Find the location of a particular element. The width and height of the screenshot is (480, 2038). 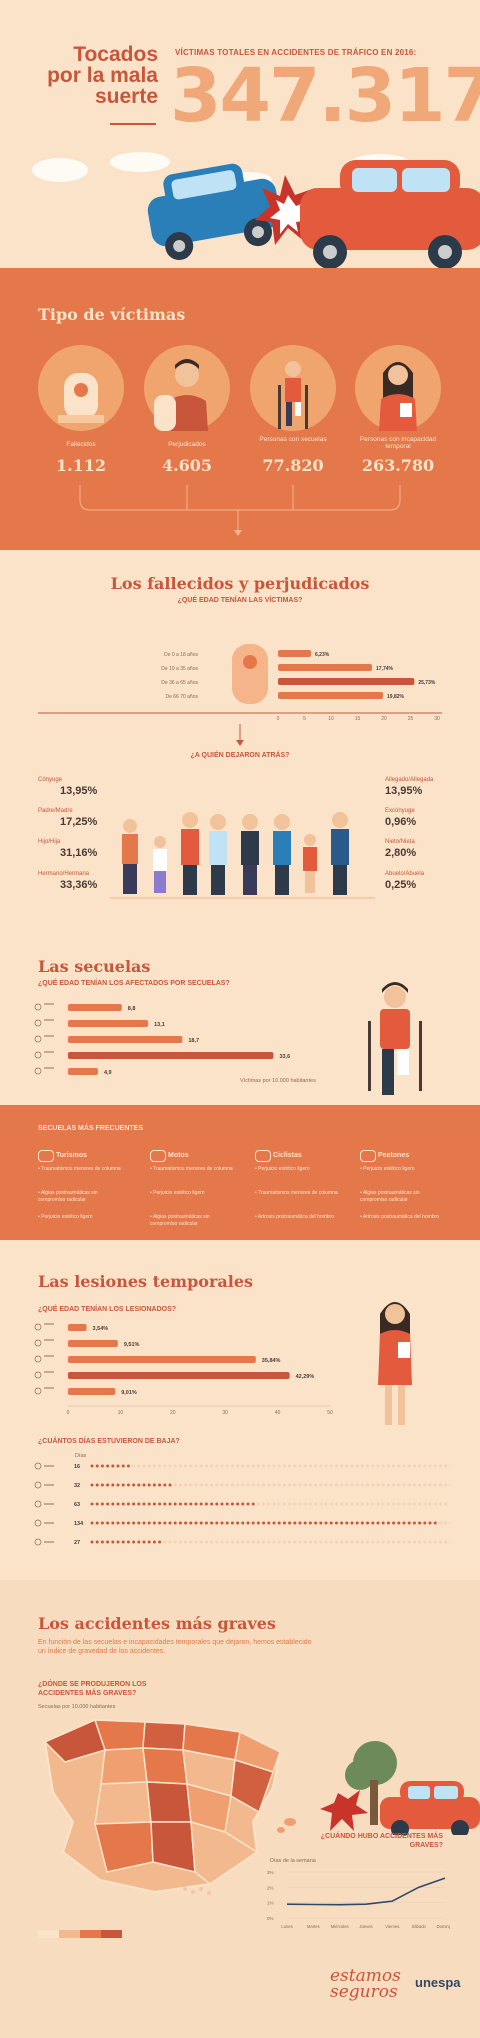

relative-value-2: 17,25% is located at coordinates (79, 822).